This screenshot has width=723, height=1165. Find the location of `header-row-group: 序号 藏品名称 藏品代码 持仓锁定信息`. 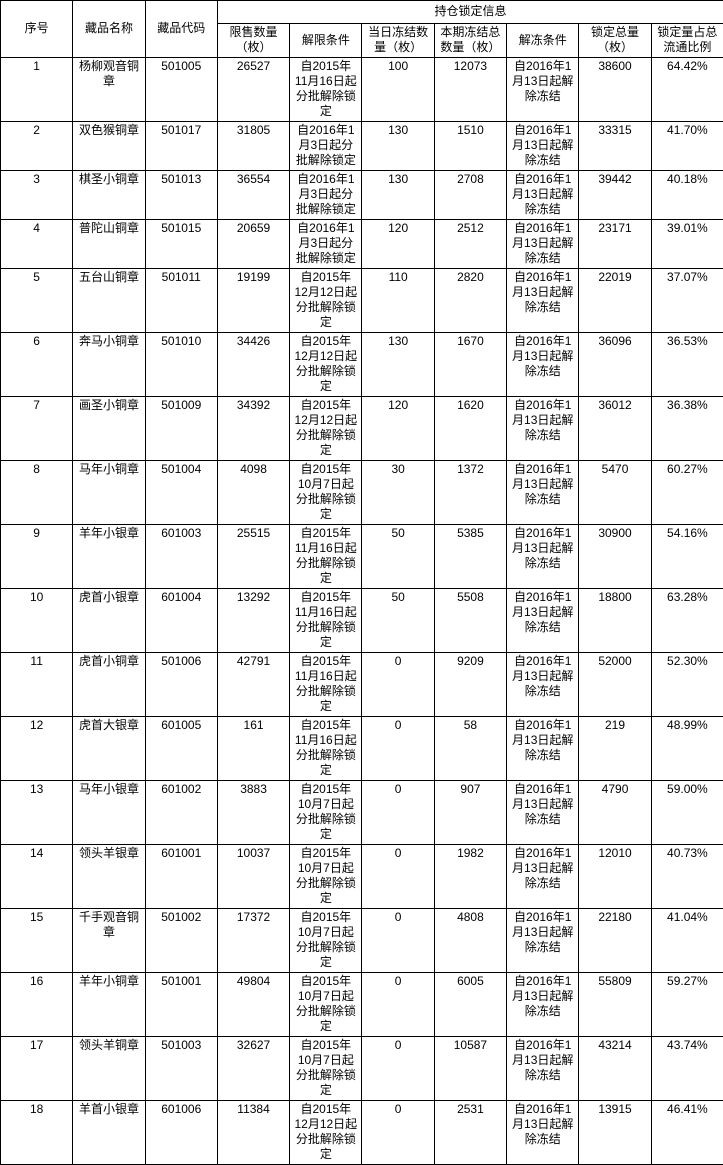

header-row-group: 序号 藏品名称 藏品代码 持仓锁定信息 is located at coordinates (362, 12).